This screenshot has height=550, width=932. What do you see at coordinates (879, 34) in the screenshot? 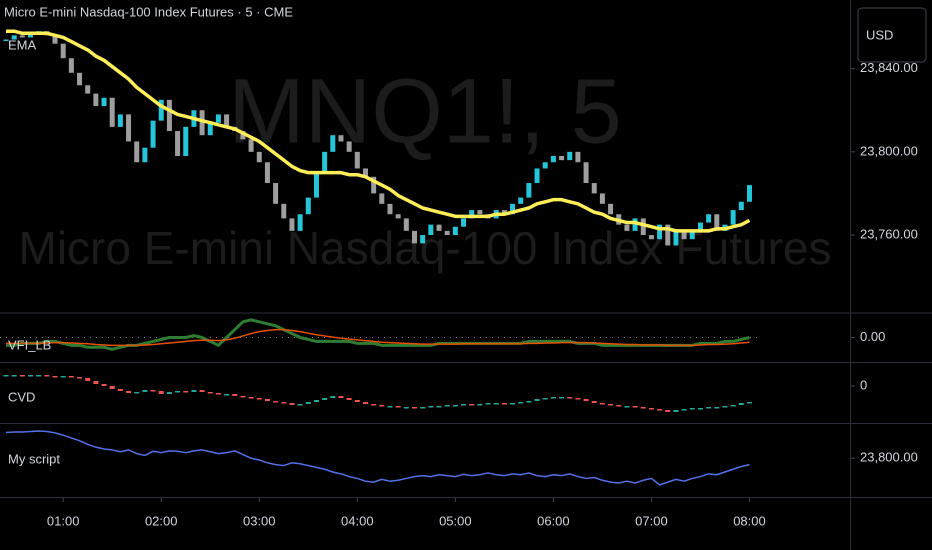
I see `currency-label: USD` at bounding box center [879, 34].